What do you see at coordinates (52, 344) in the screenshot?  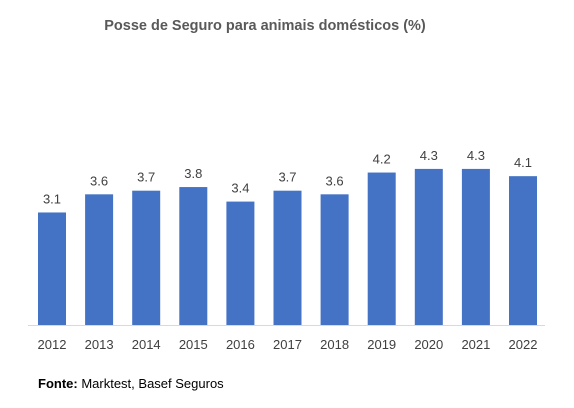 I see `x-tick-label-2012: 2012` at bounding box center [52, 344].